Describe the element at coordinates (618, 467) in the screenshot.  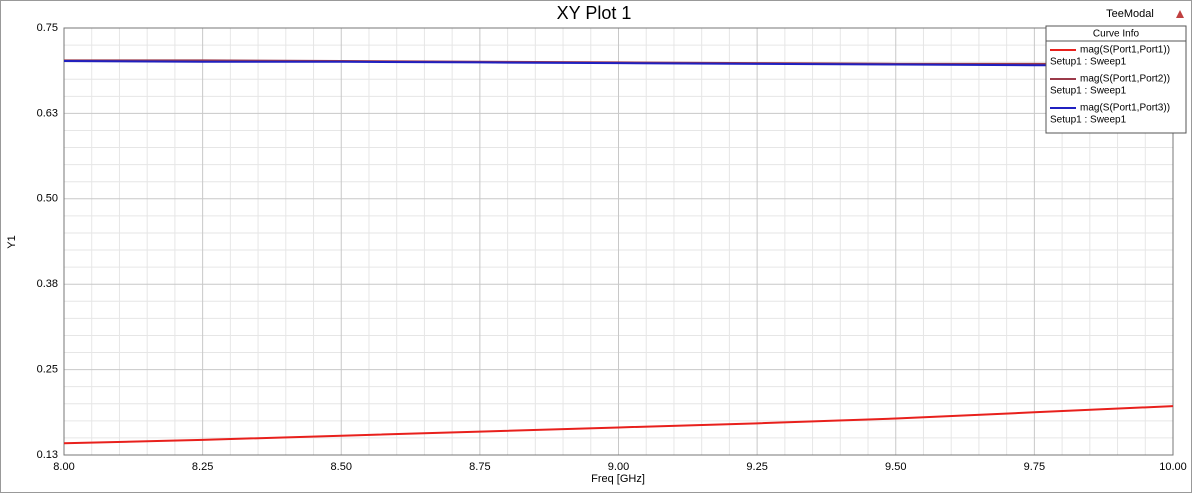
I see `x-tick-label: 9.00` at that location.